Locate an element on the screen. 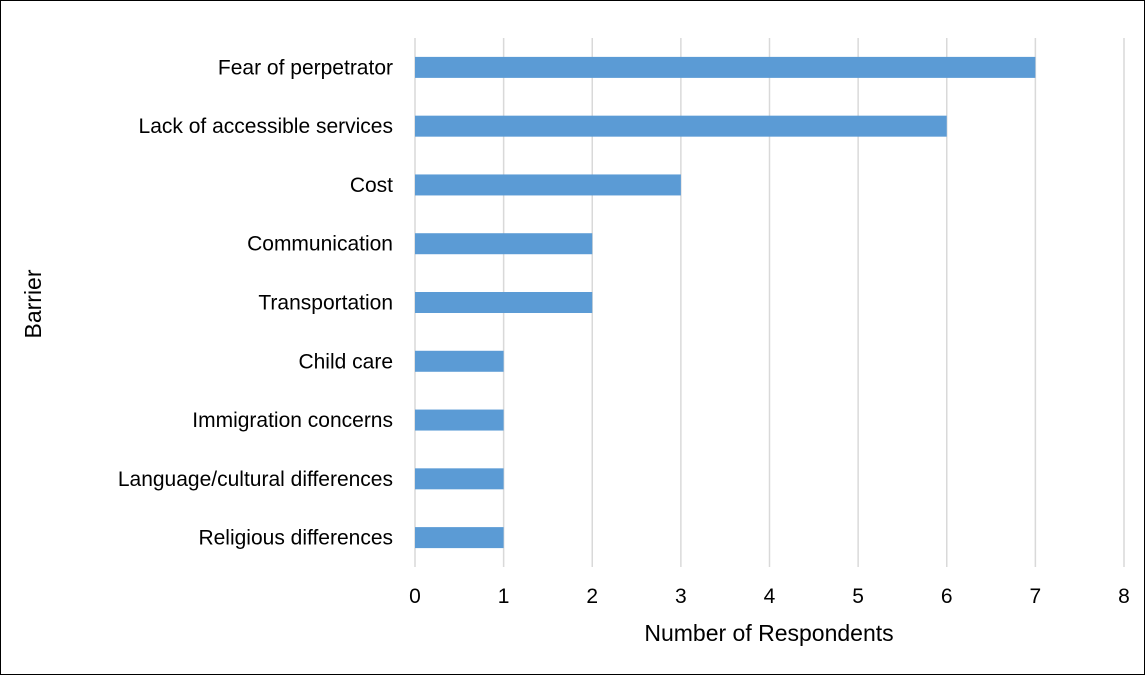 The image size is (1145, 676). category-label: Religious differences is located at coordinates (295, 538).